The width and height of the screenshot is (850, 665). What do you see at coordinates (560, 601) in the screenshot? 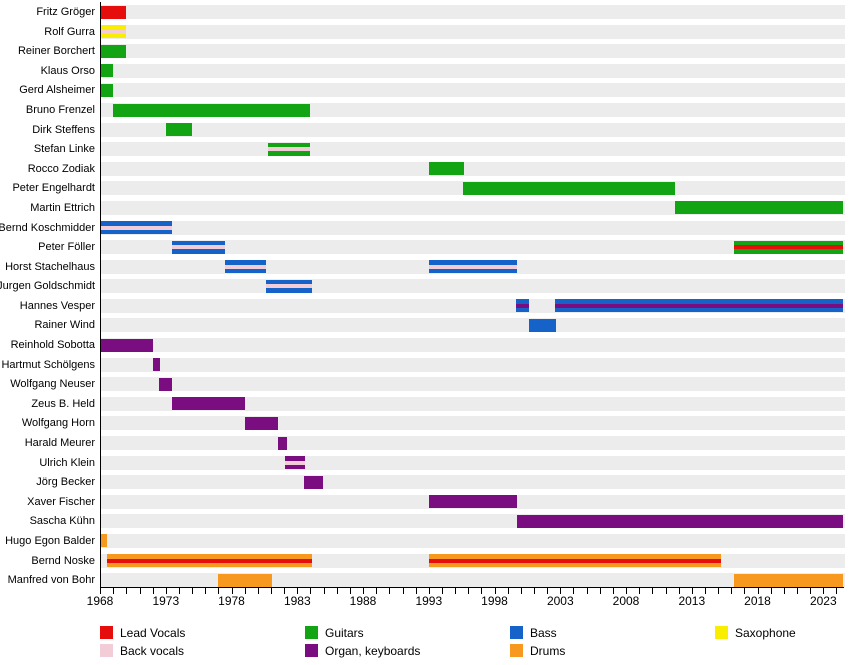
I see `tick-label: 2003` at bounding box center [560, 601].